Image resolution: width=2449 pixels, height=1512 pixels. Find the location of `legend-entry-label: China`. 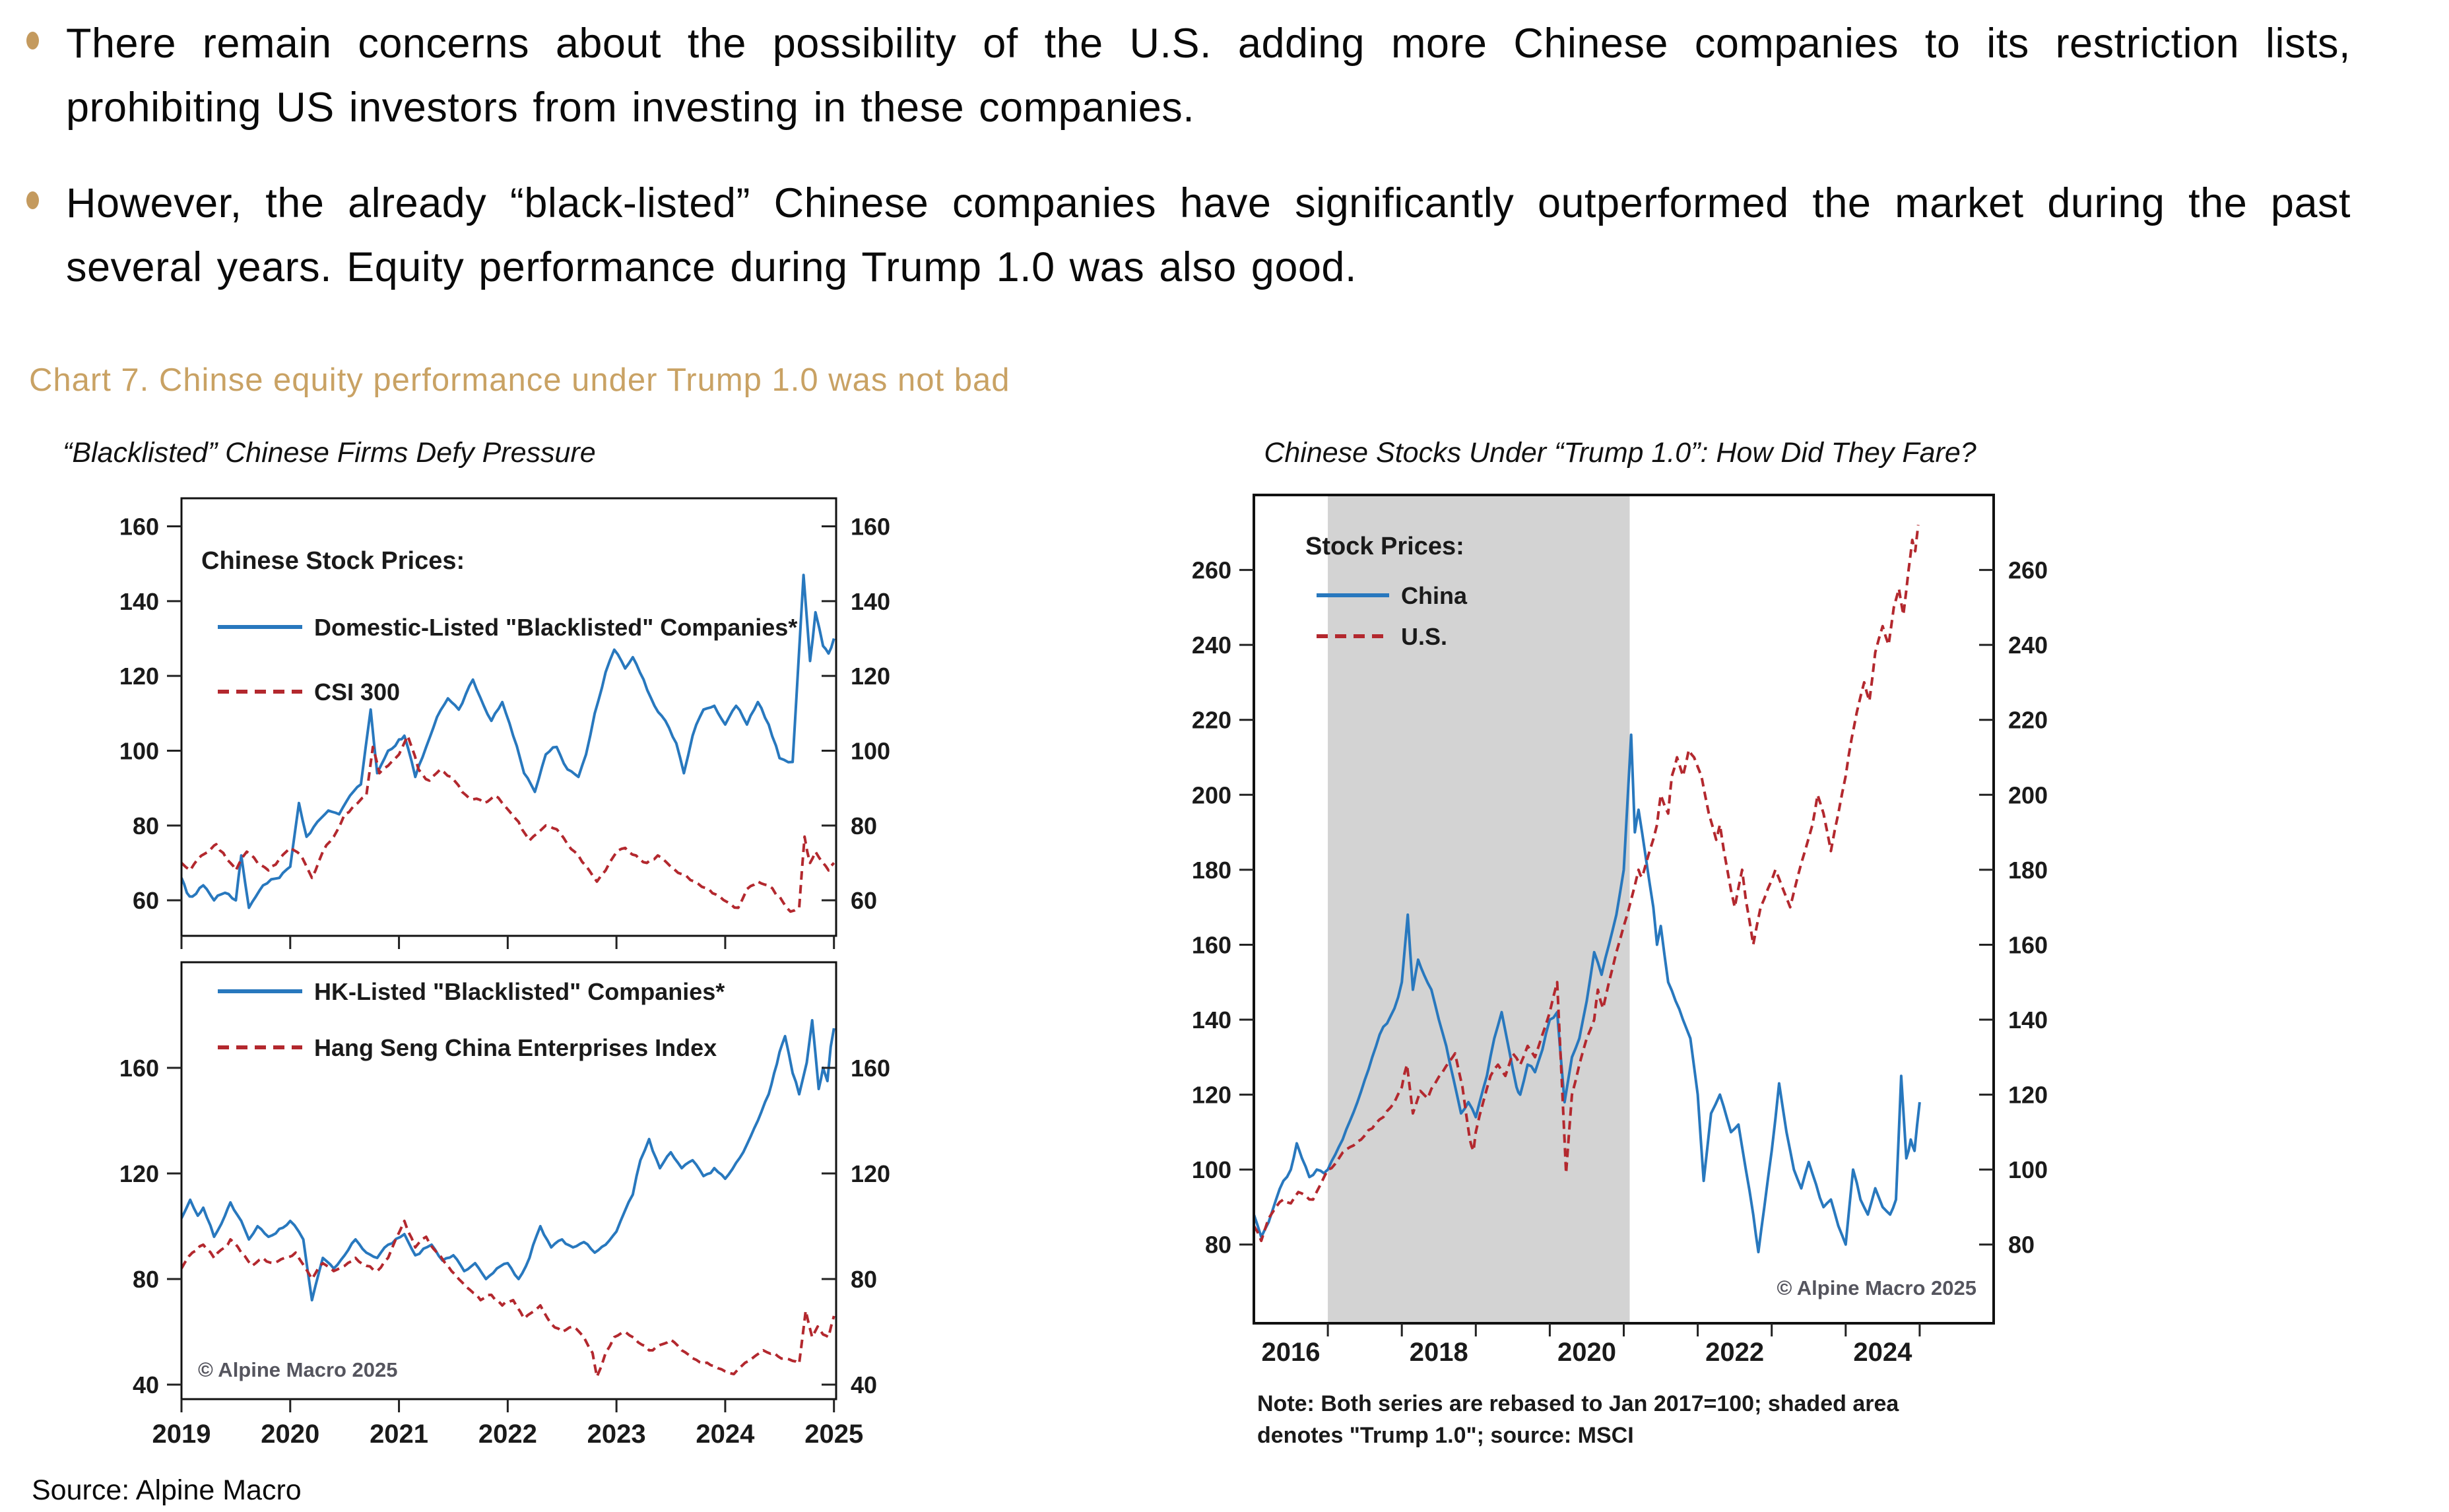

legend-entry-label: China is located at coordinates (1434, 596).